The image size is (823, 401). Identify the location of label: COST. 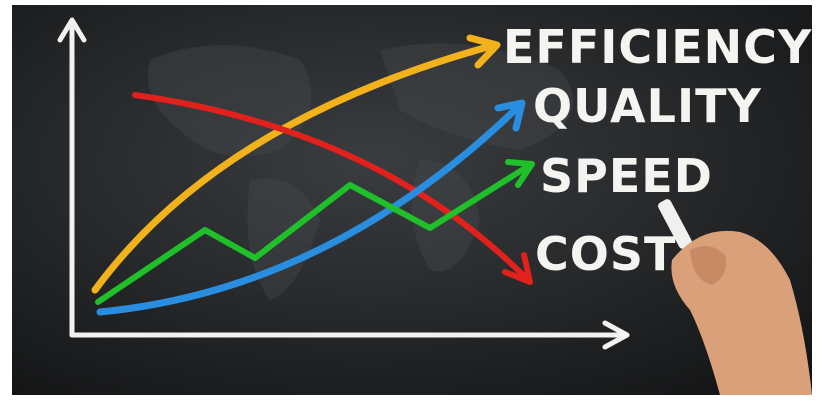
(605, 254).